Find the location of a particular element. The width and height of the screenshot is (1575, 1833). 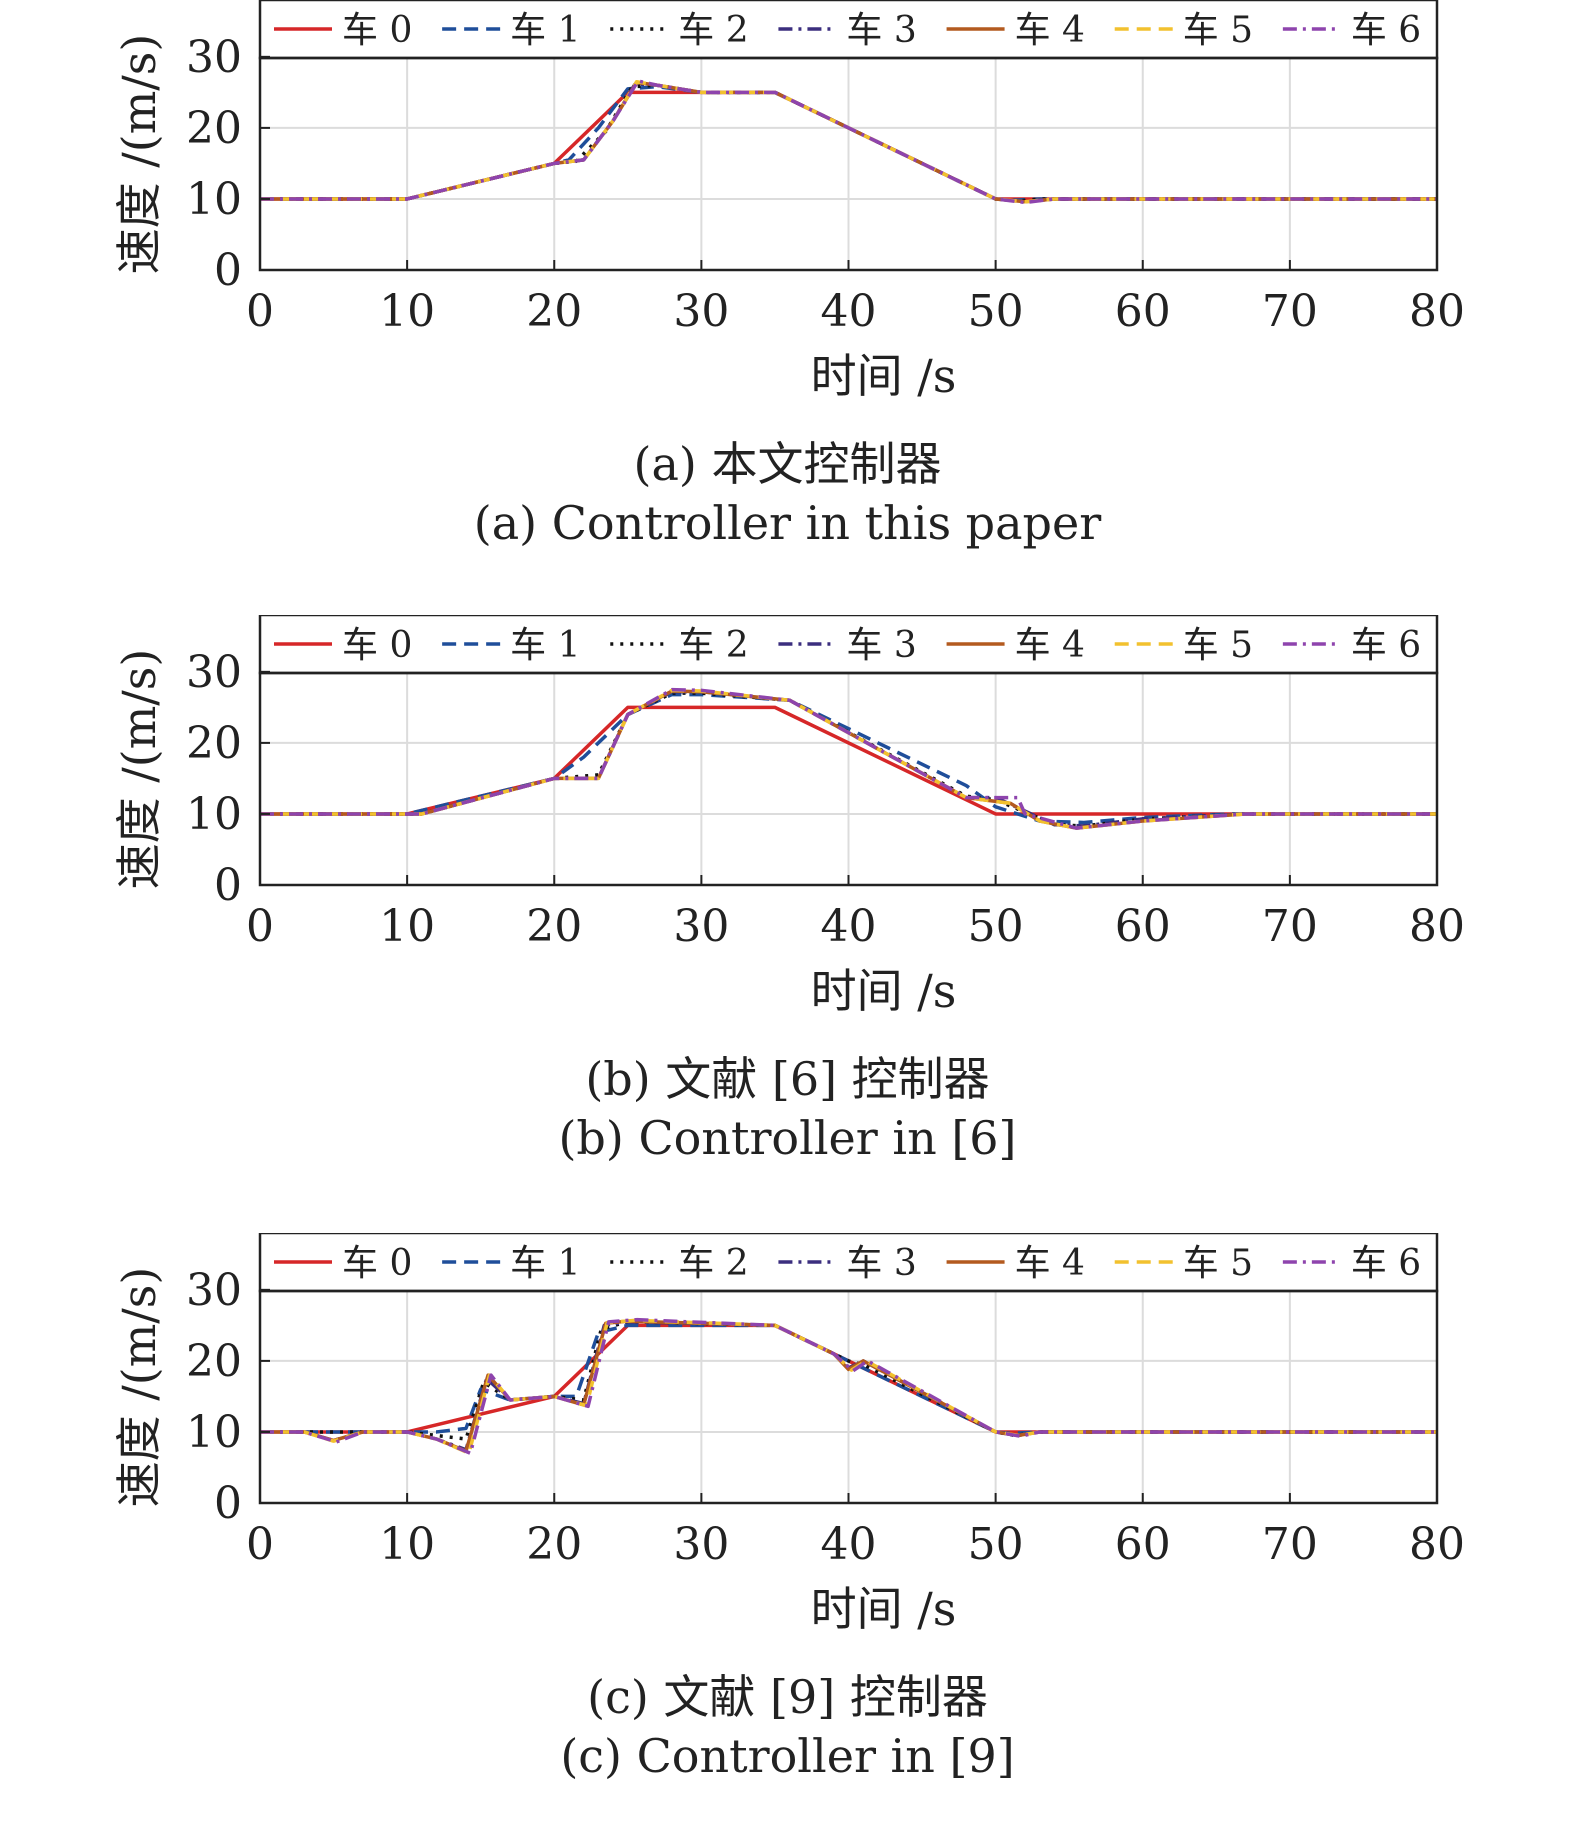

caption-en-a: (a) Controller in this paper is located at coordinates (787, 523).